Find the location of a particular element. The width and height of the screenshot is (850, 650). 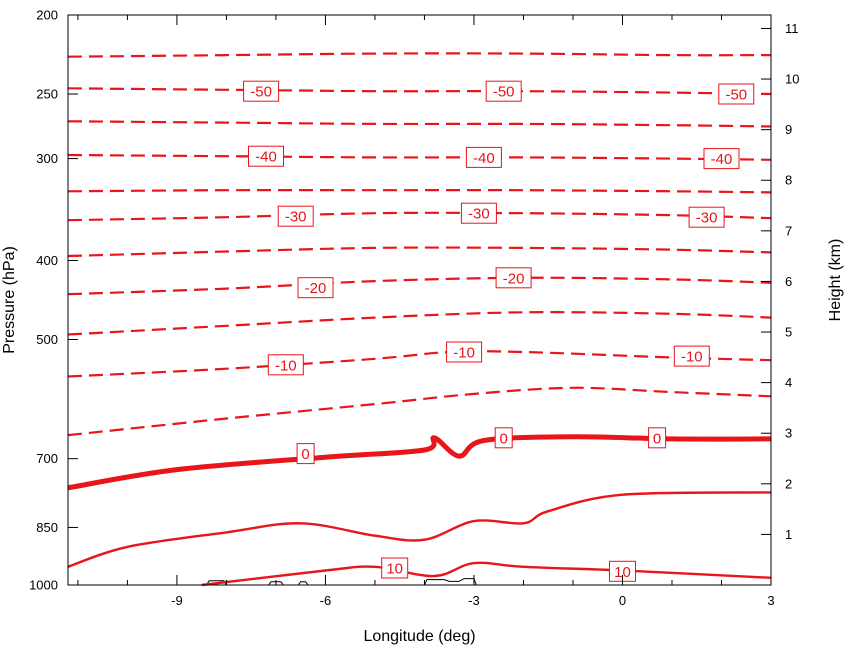

pressure-tick-label: 850 is located at coordinates (47, 527).